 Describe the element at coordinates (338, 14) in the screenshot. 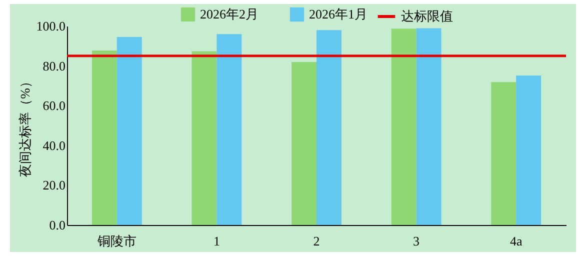

I see `legend-label: 2026年1月` at that location.